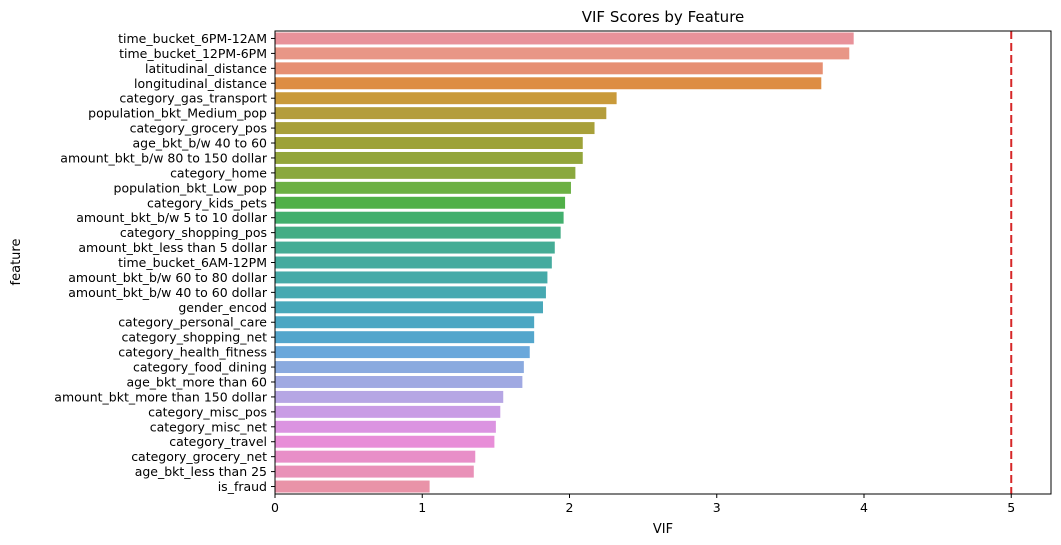 This screenshot has height=545, width=1061. What do you see at coordinates (222, 307) in the screenshot?
I see `y-tick-label: gender_encod` at bounding box center [222, 307].